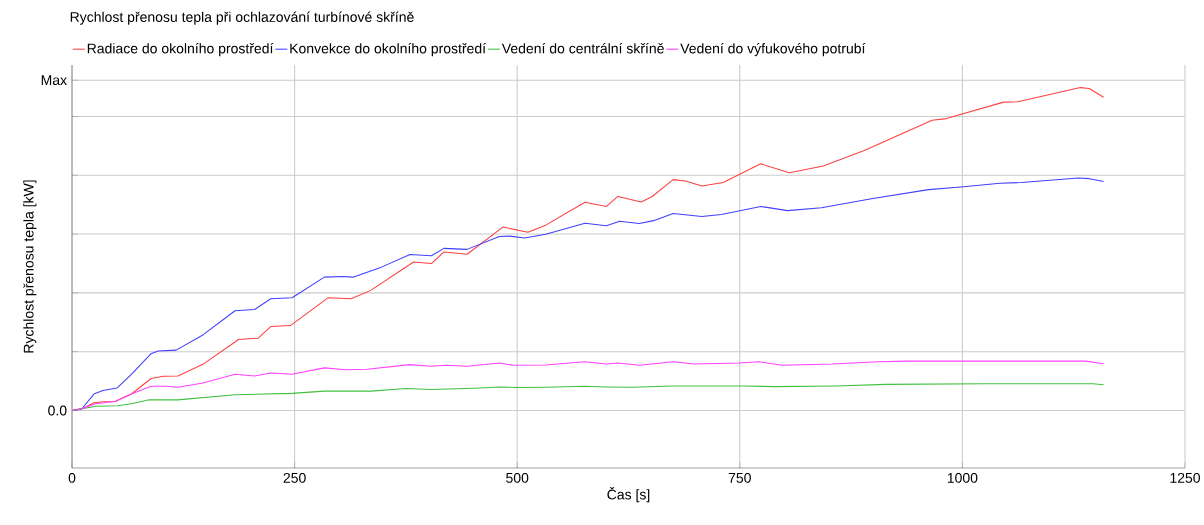  I want to click on x-tick-label: 0, so click(72, 477).